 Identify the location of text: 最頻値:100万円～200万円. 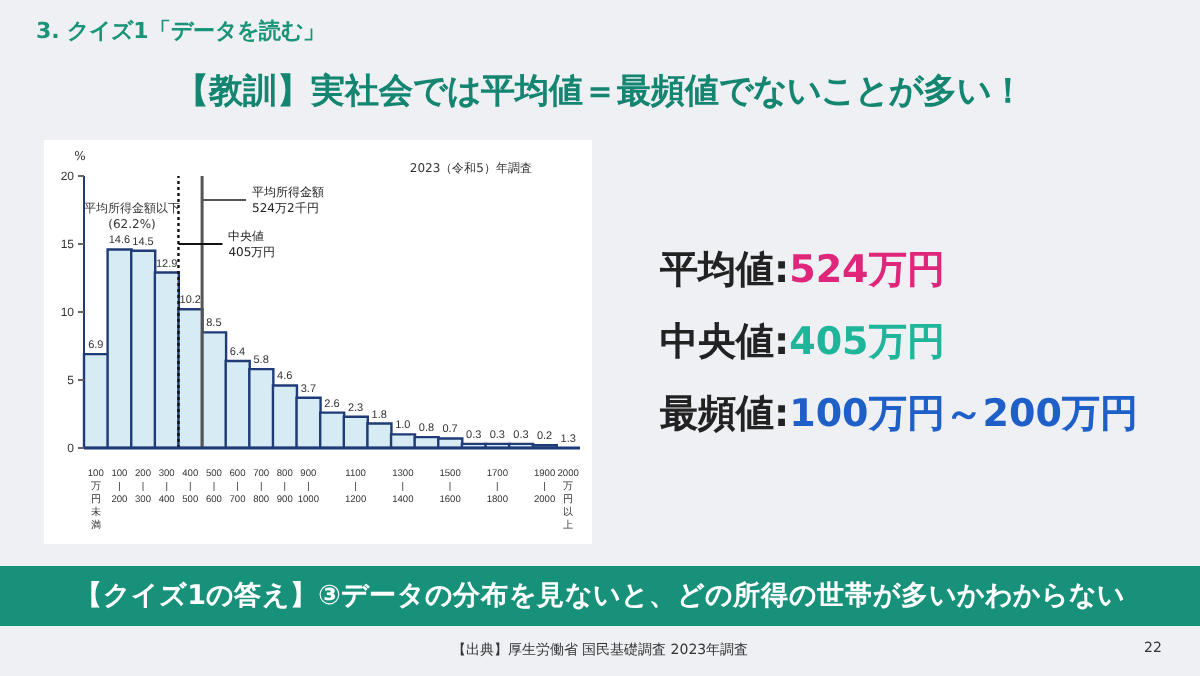
(899, 415).